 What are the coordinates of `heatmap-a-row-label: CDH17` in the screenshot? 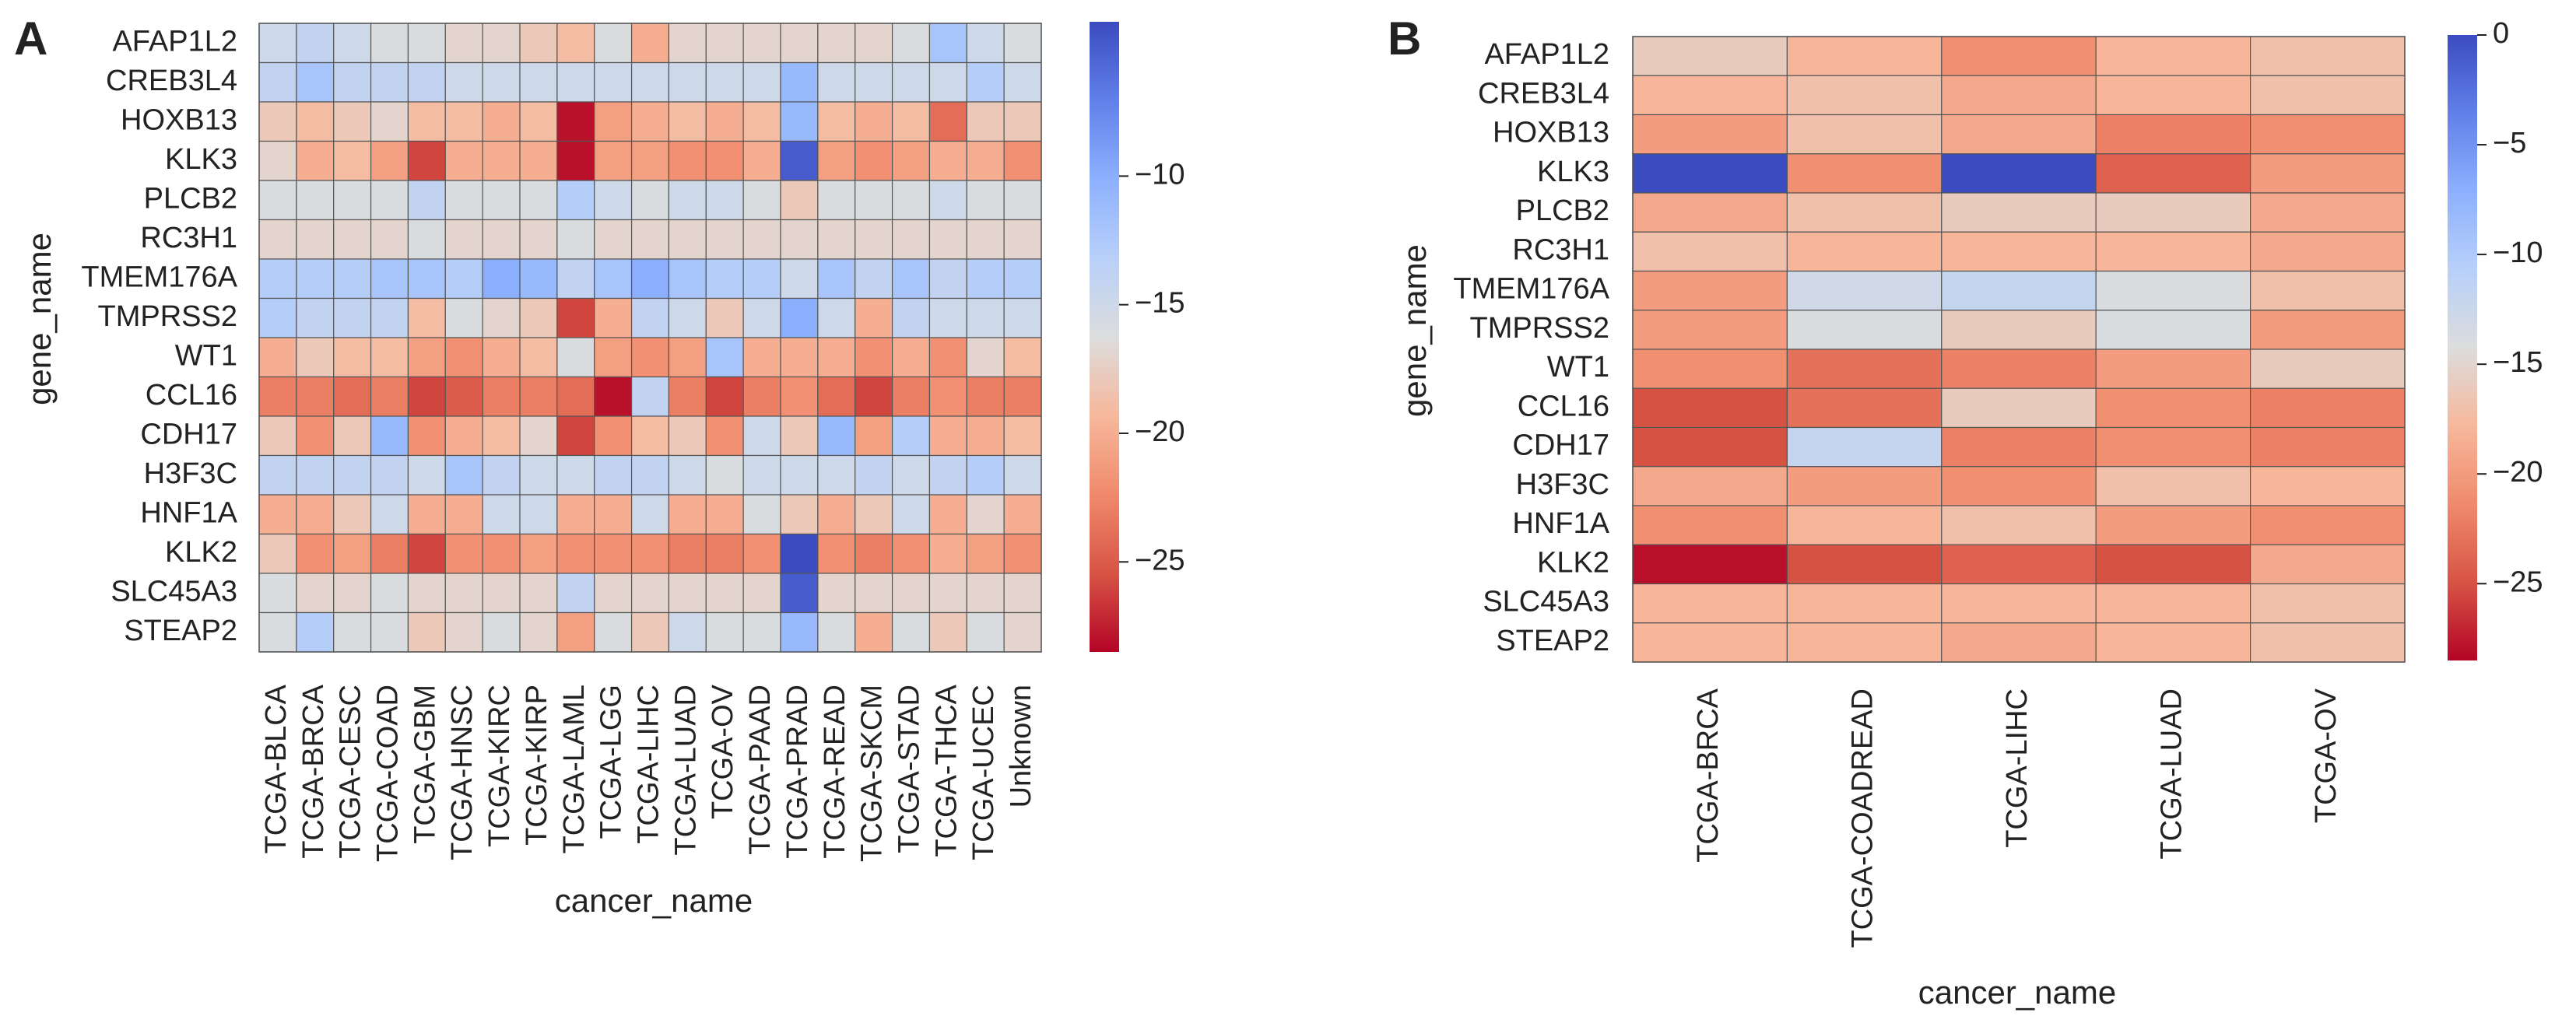 It's located at (189, 434).